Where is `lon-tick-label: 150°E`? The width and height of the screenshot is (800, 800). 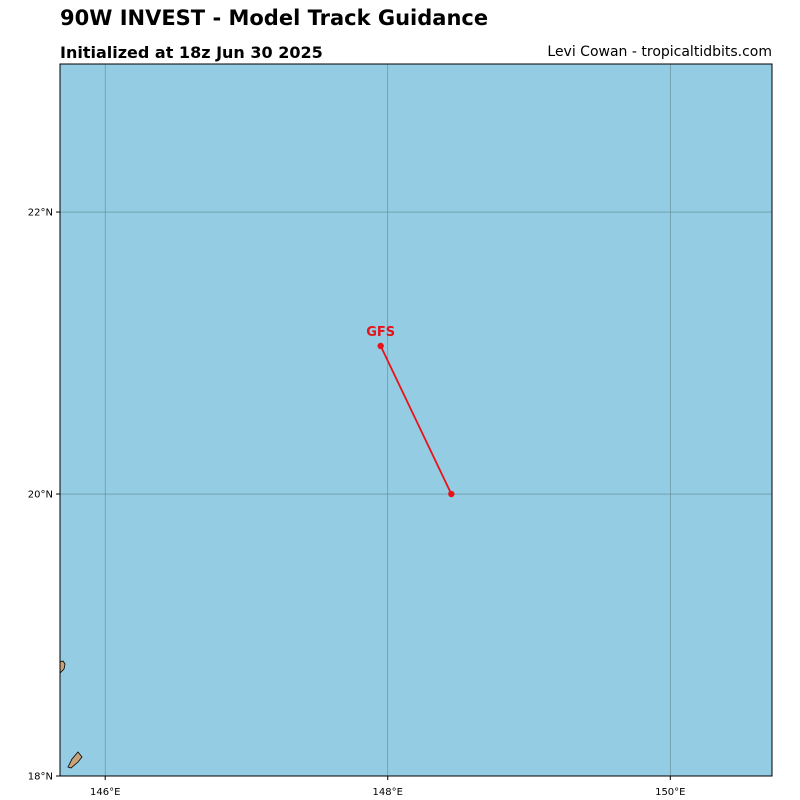
lon-tick-label: 150°E is located at coordinates (670, 792).